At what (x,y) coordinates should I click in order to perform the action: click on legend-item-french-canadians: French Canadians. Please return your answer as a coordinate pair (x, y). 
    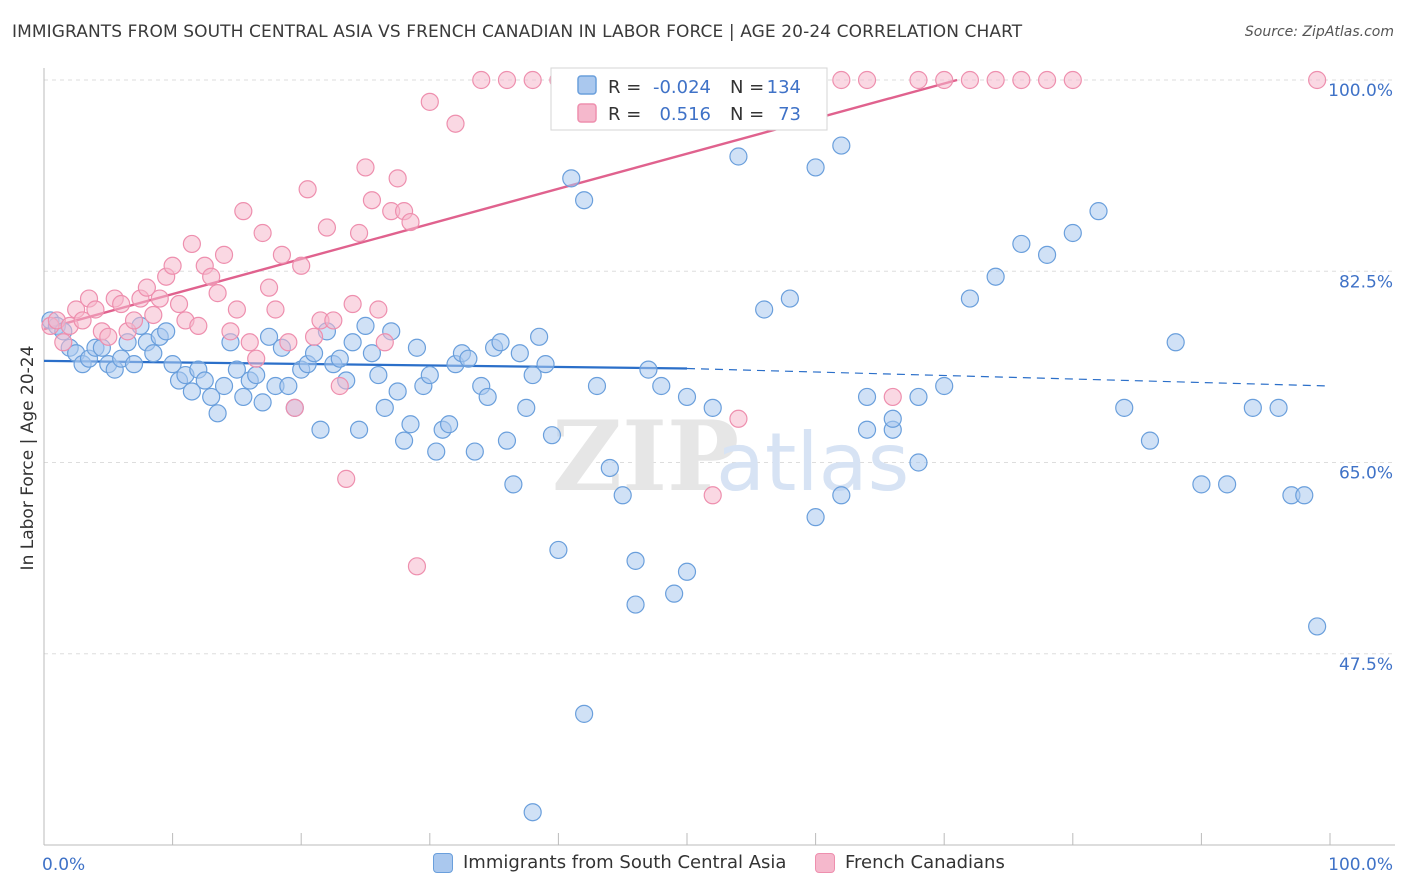
    Looking at the image, I should click on (910, 862).